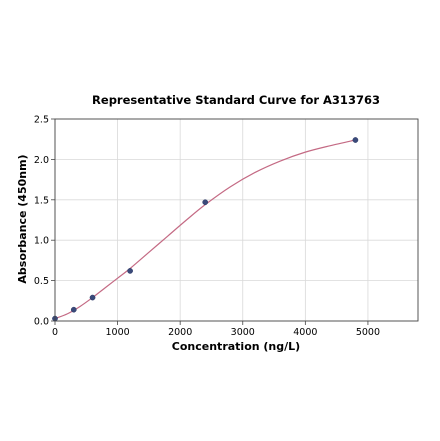  What do you see at coordinates (41, 160) in the screenshot?
I see `y-tick-label: 2.0` at bounding box center [41, 160].